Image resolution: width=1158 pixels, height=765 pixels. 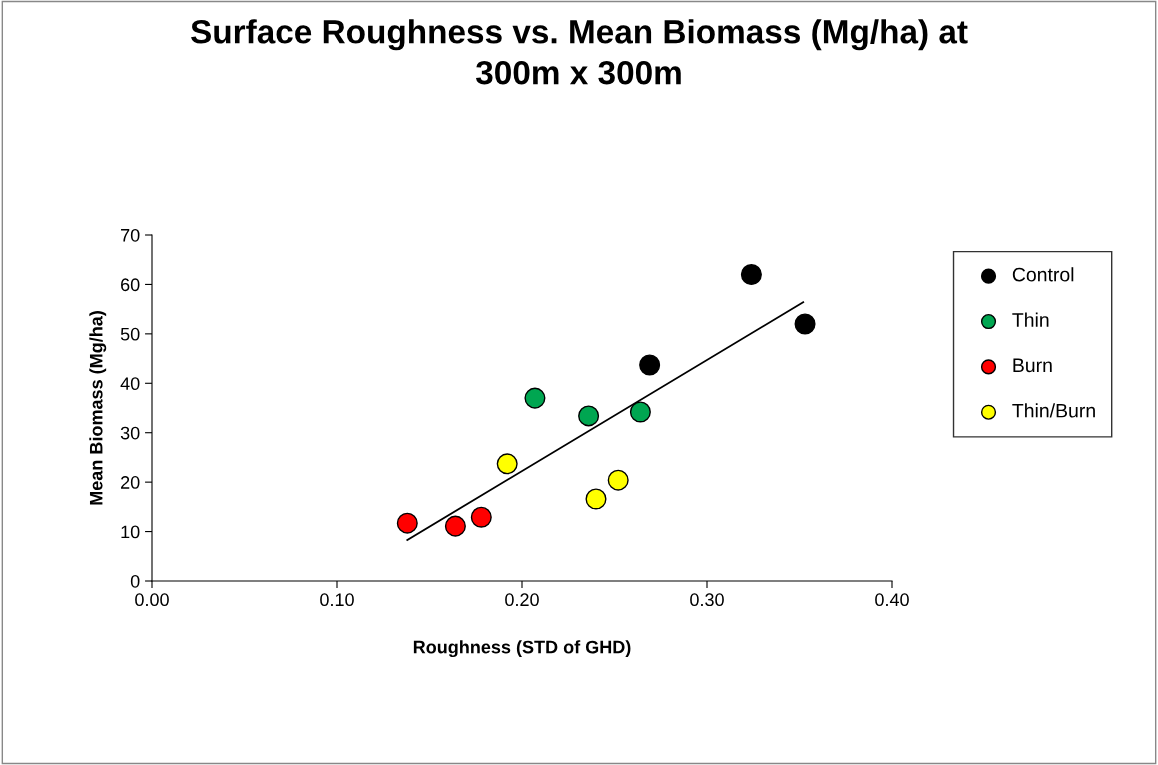 I want to click on x-tick-label: 0.40, so click(x=892, y=600).